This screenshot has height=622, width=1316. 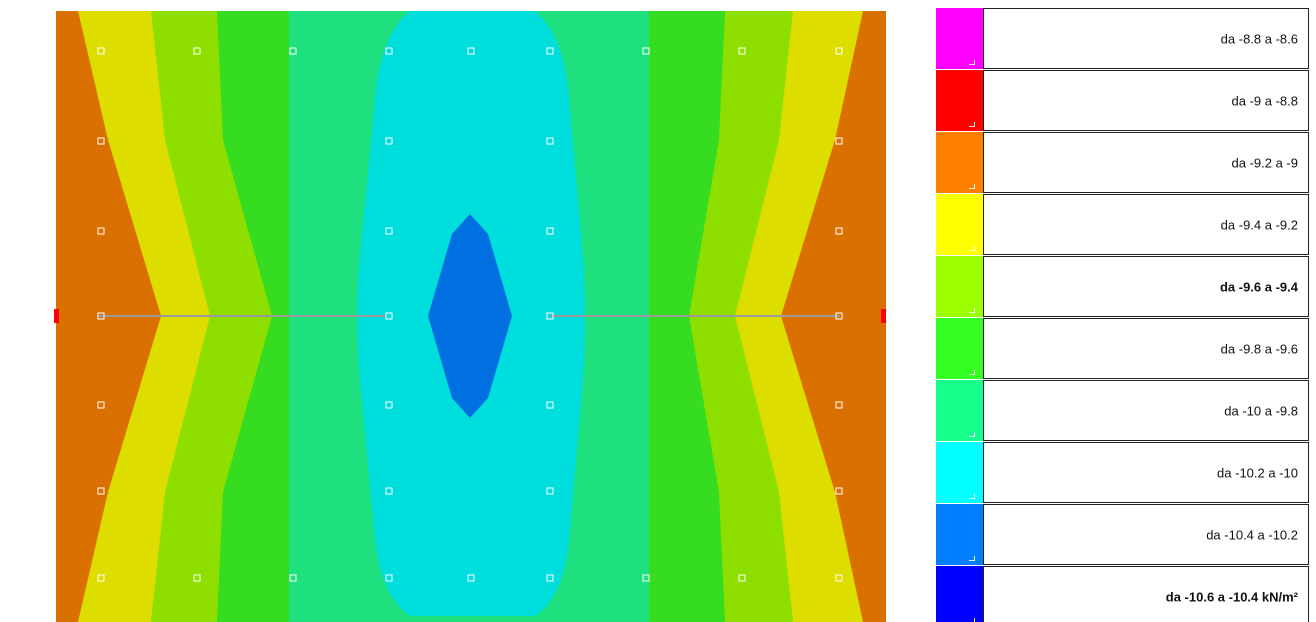 I want to click on band-azure, so click(x=470, y=316).